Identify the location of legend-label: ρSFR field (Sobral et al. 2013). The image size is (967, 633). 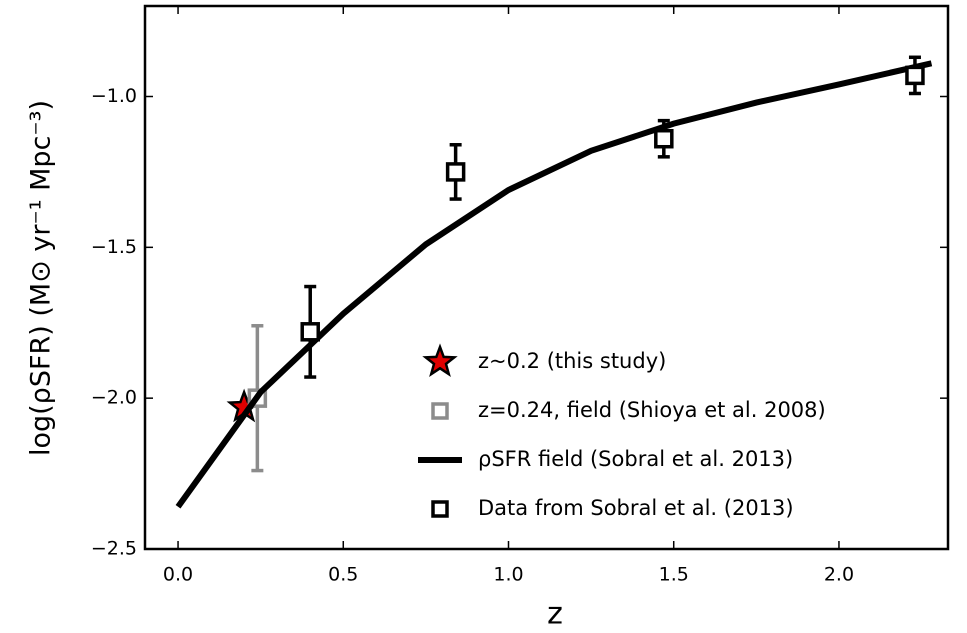
(635, 459).